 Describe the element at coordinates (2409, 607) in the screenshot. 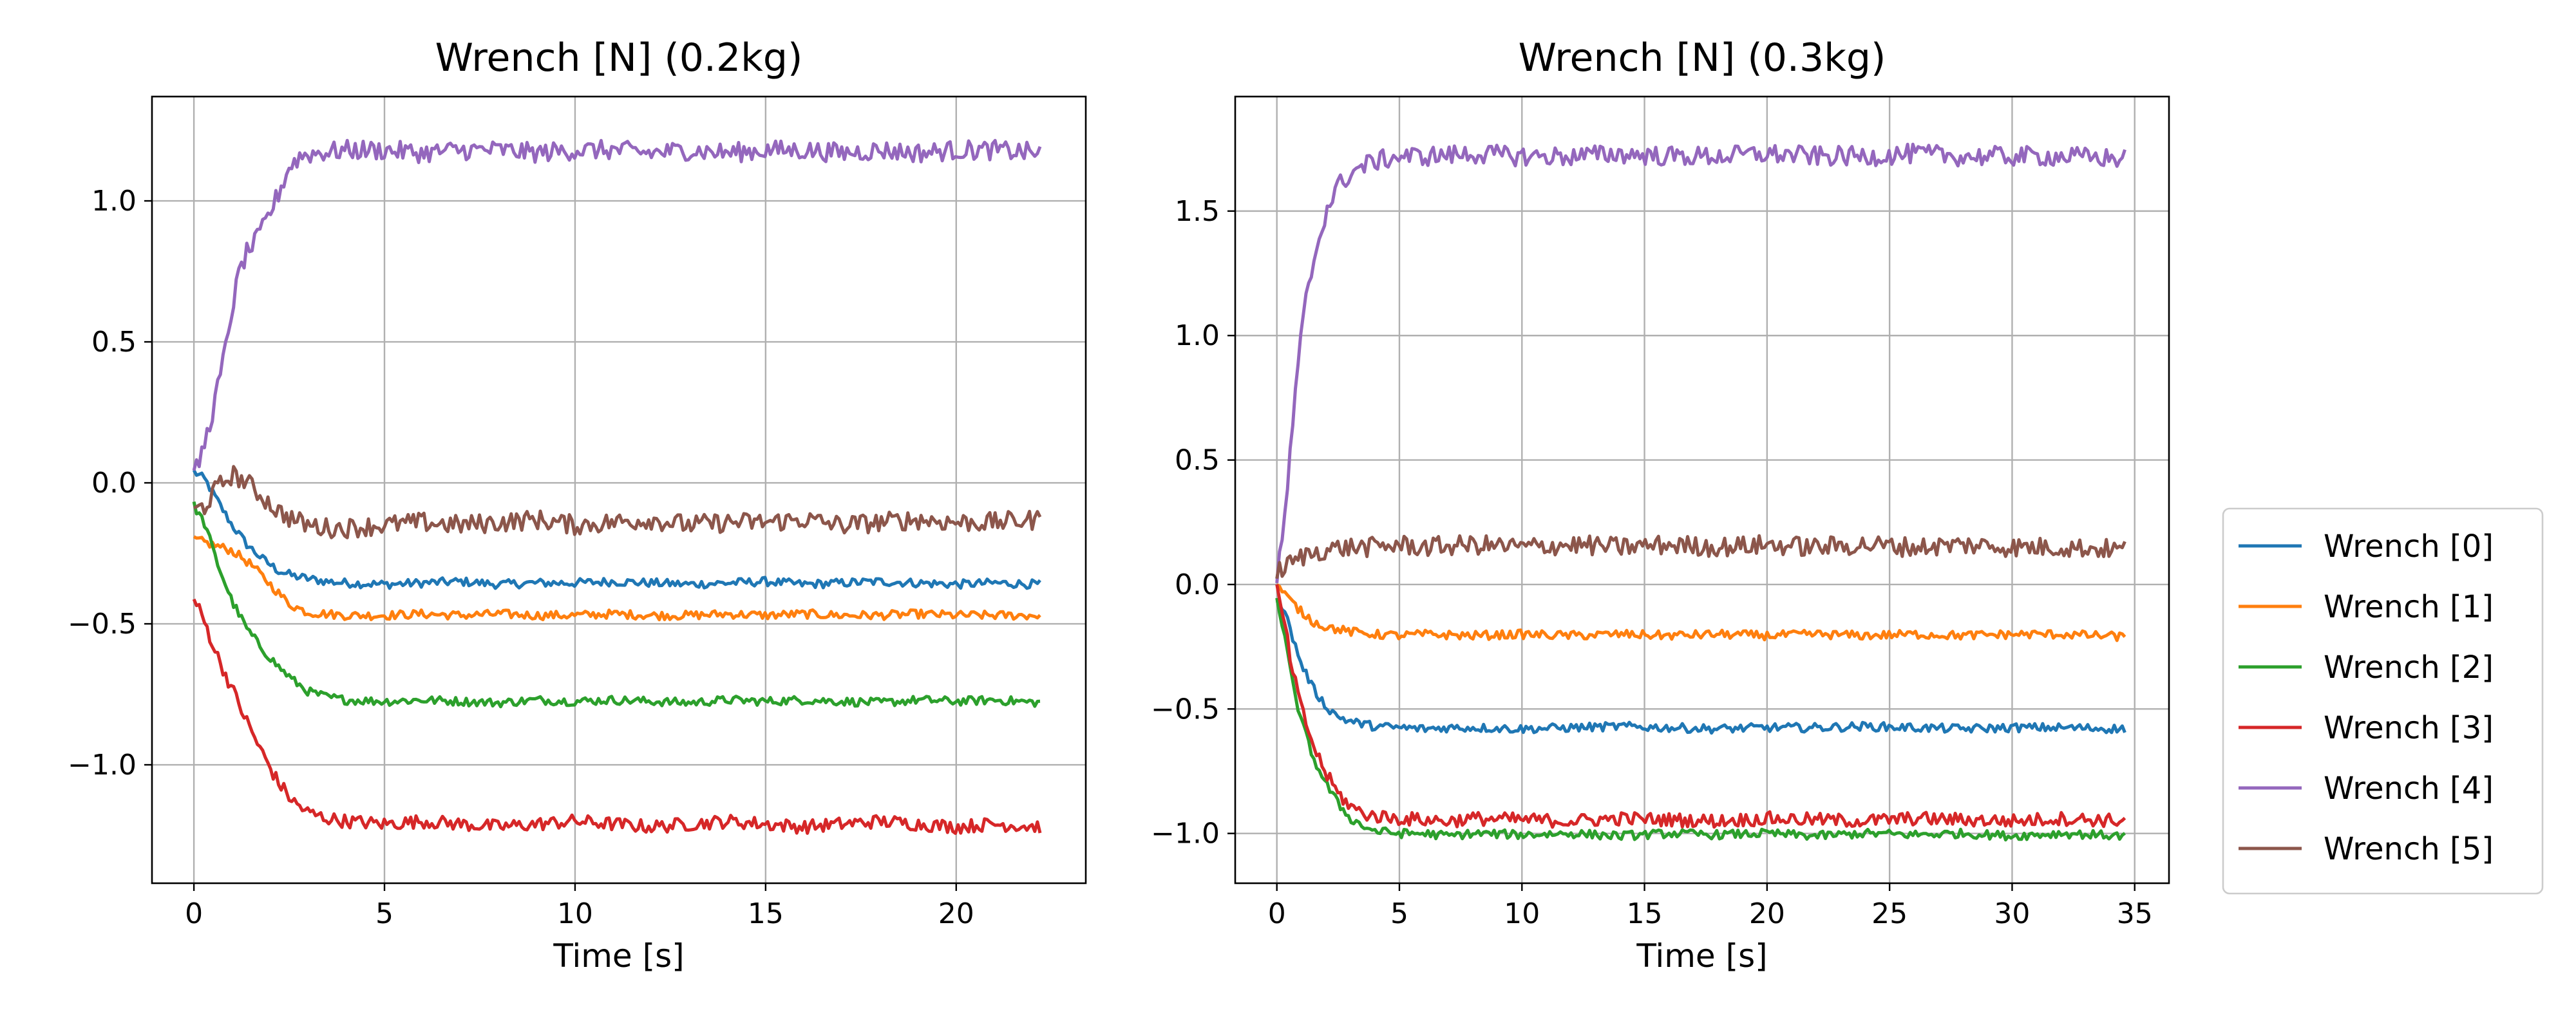

I see `legend-label: Wrench [1]` at that location.